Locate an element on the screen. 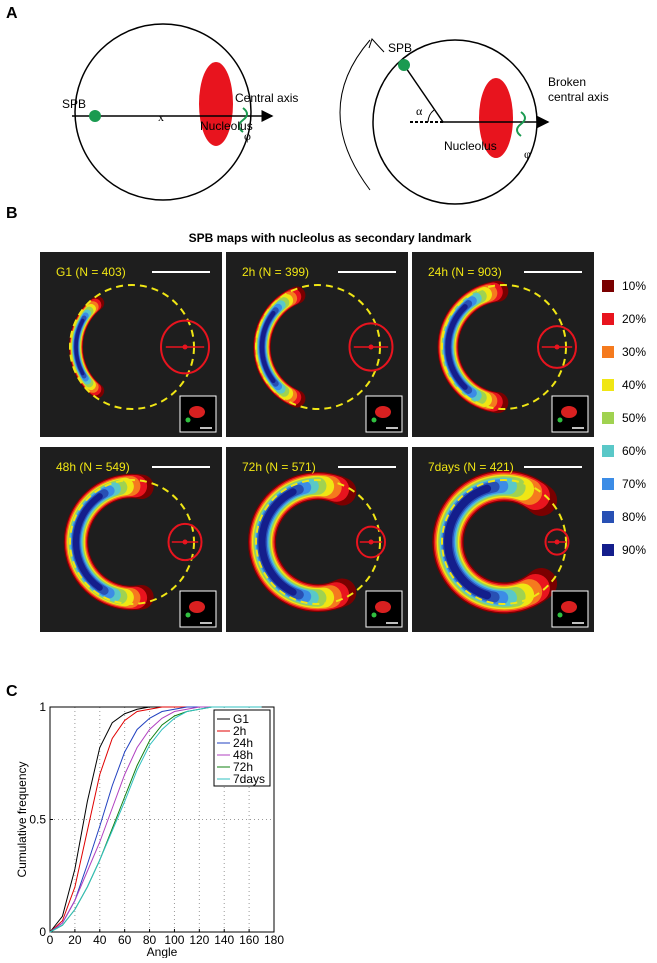 This screenshot has height=963, width=657. map-label: 72h (N = 571) is located at coordinates (279, 467).